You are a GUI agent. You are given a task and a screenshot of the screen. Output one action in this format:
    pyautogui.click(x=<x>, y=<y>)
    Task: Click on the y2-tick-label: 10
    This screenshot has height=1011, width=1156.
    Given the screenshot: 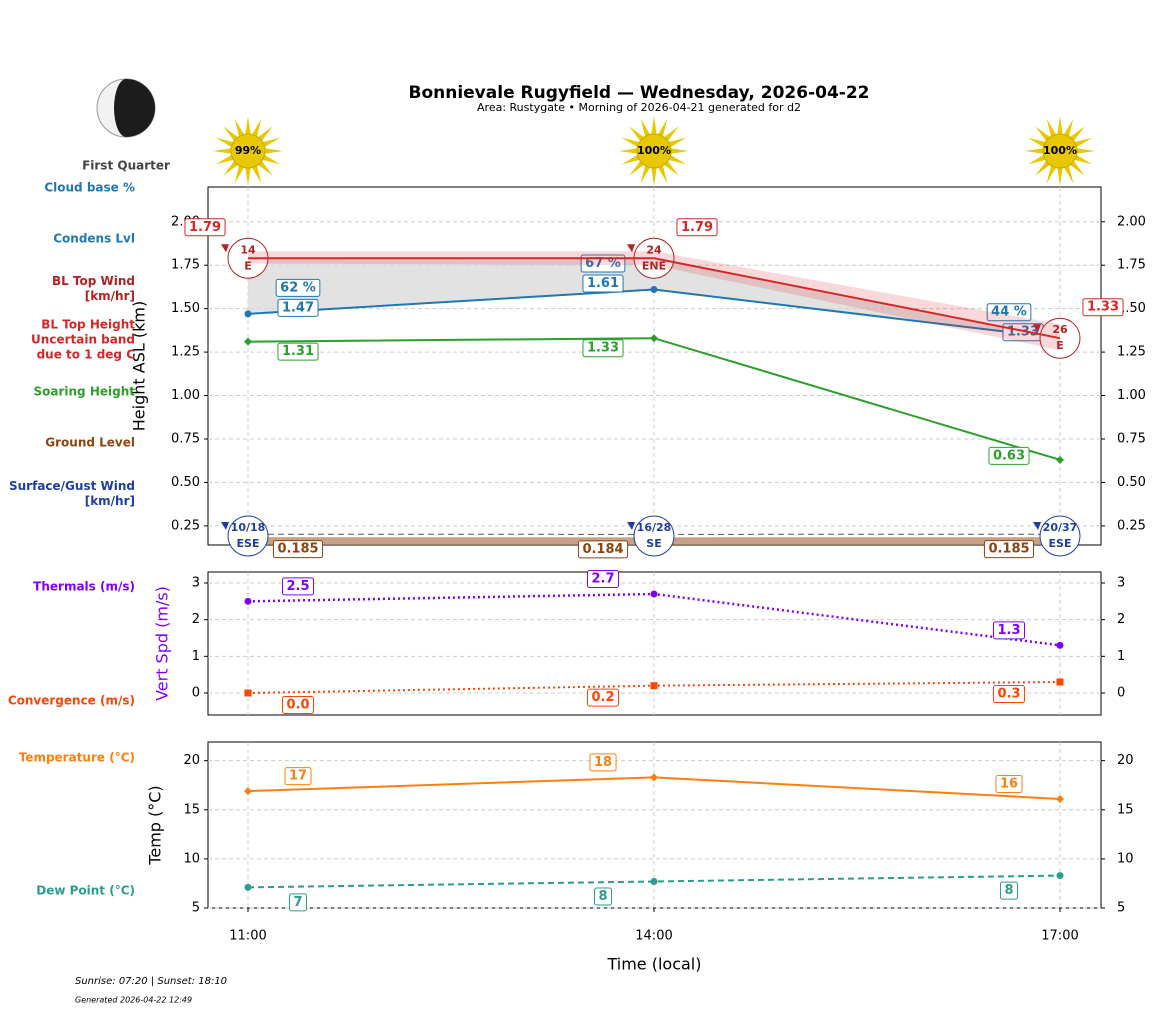 What is the action you would take?
    pyautogui.click(x=1125, y=858)
    